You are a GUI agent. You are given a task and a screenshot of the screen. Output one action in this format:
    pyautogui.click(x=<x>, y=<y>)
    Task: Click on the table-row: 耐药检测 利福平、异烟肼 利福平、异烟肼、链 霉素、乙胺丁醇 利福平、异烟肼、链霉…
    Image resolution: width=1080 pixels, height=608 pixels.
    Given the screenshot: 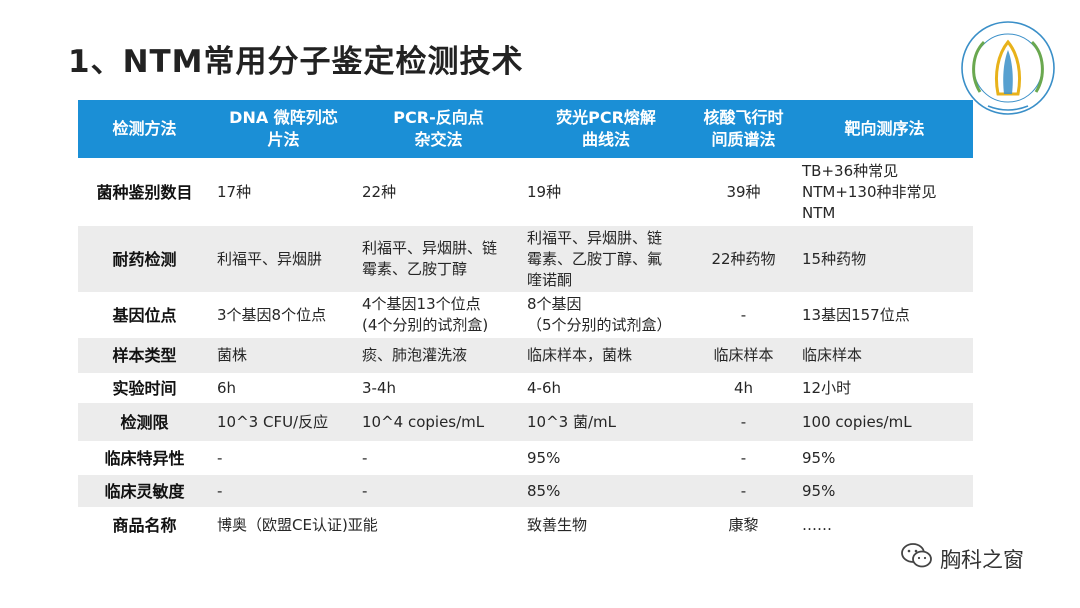 What is the action you would take?
    pyautogui.click(x=525, y=259)
    